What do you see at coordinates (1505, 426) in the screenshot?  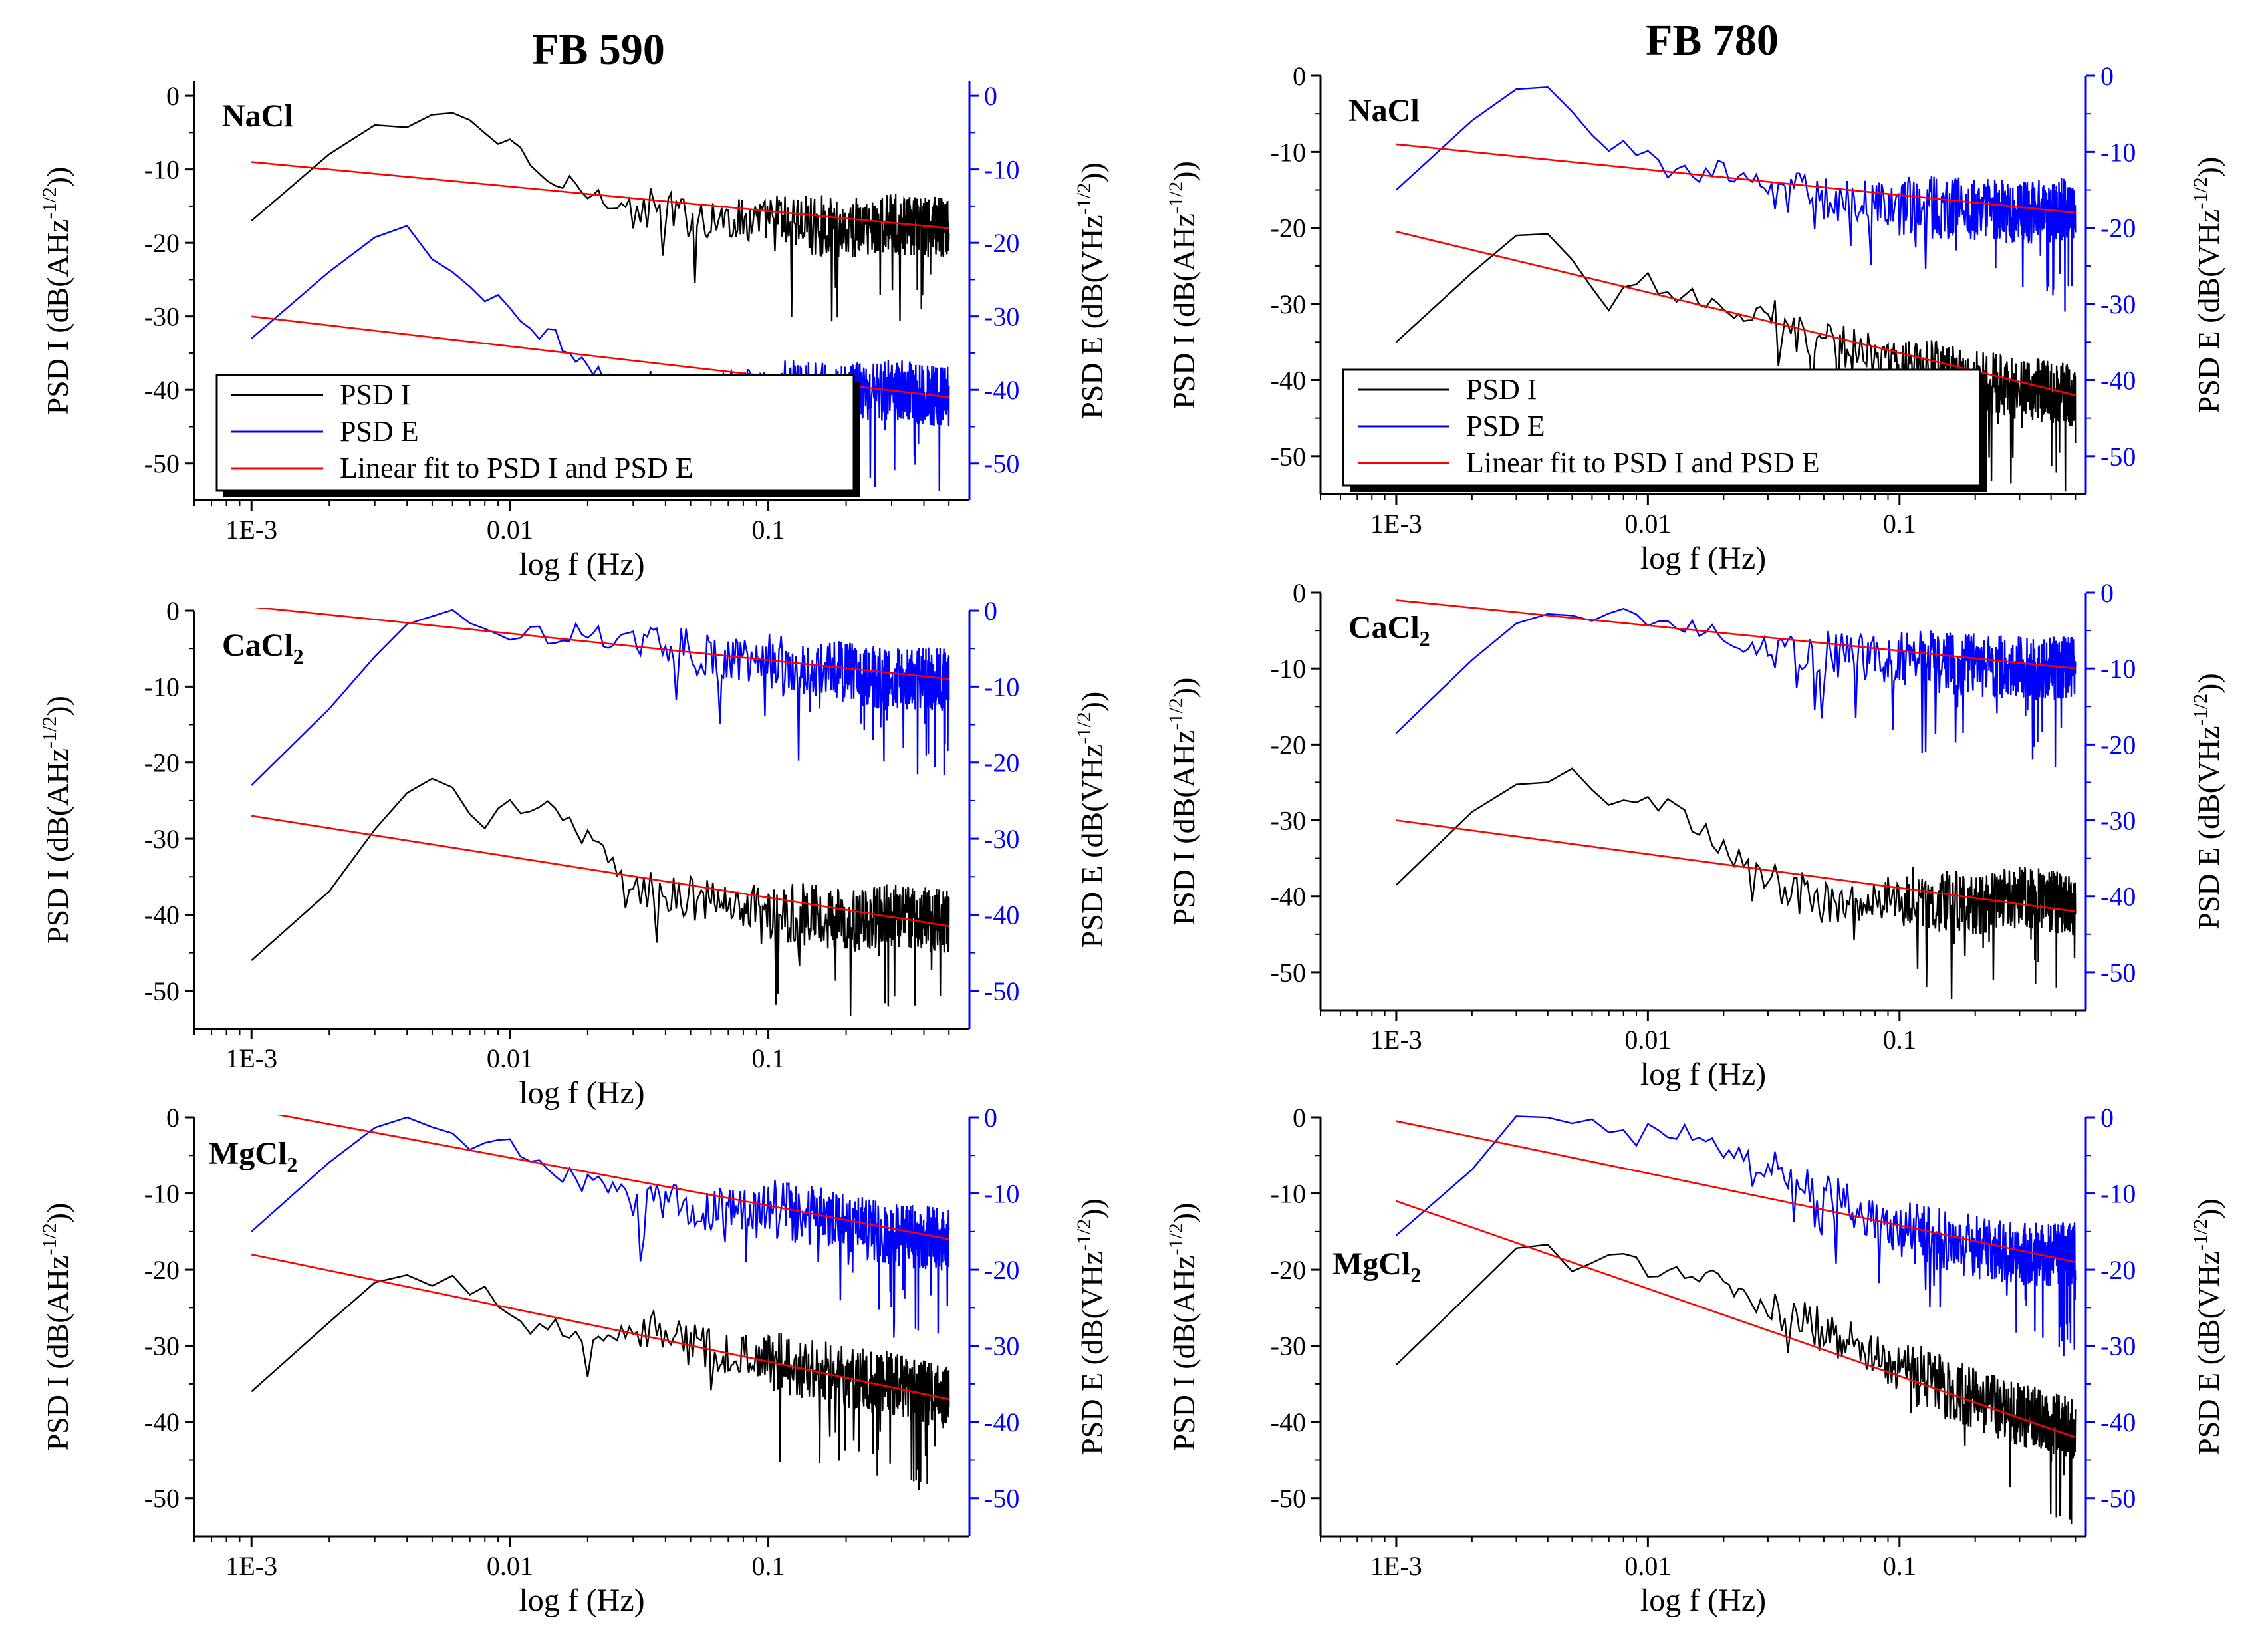 I see `legend-label: PSD E` at bounding box center [1505, 426].